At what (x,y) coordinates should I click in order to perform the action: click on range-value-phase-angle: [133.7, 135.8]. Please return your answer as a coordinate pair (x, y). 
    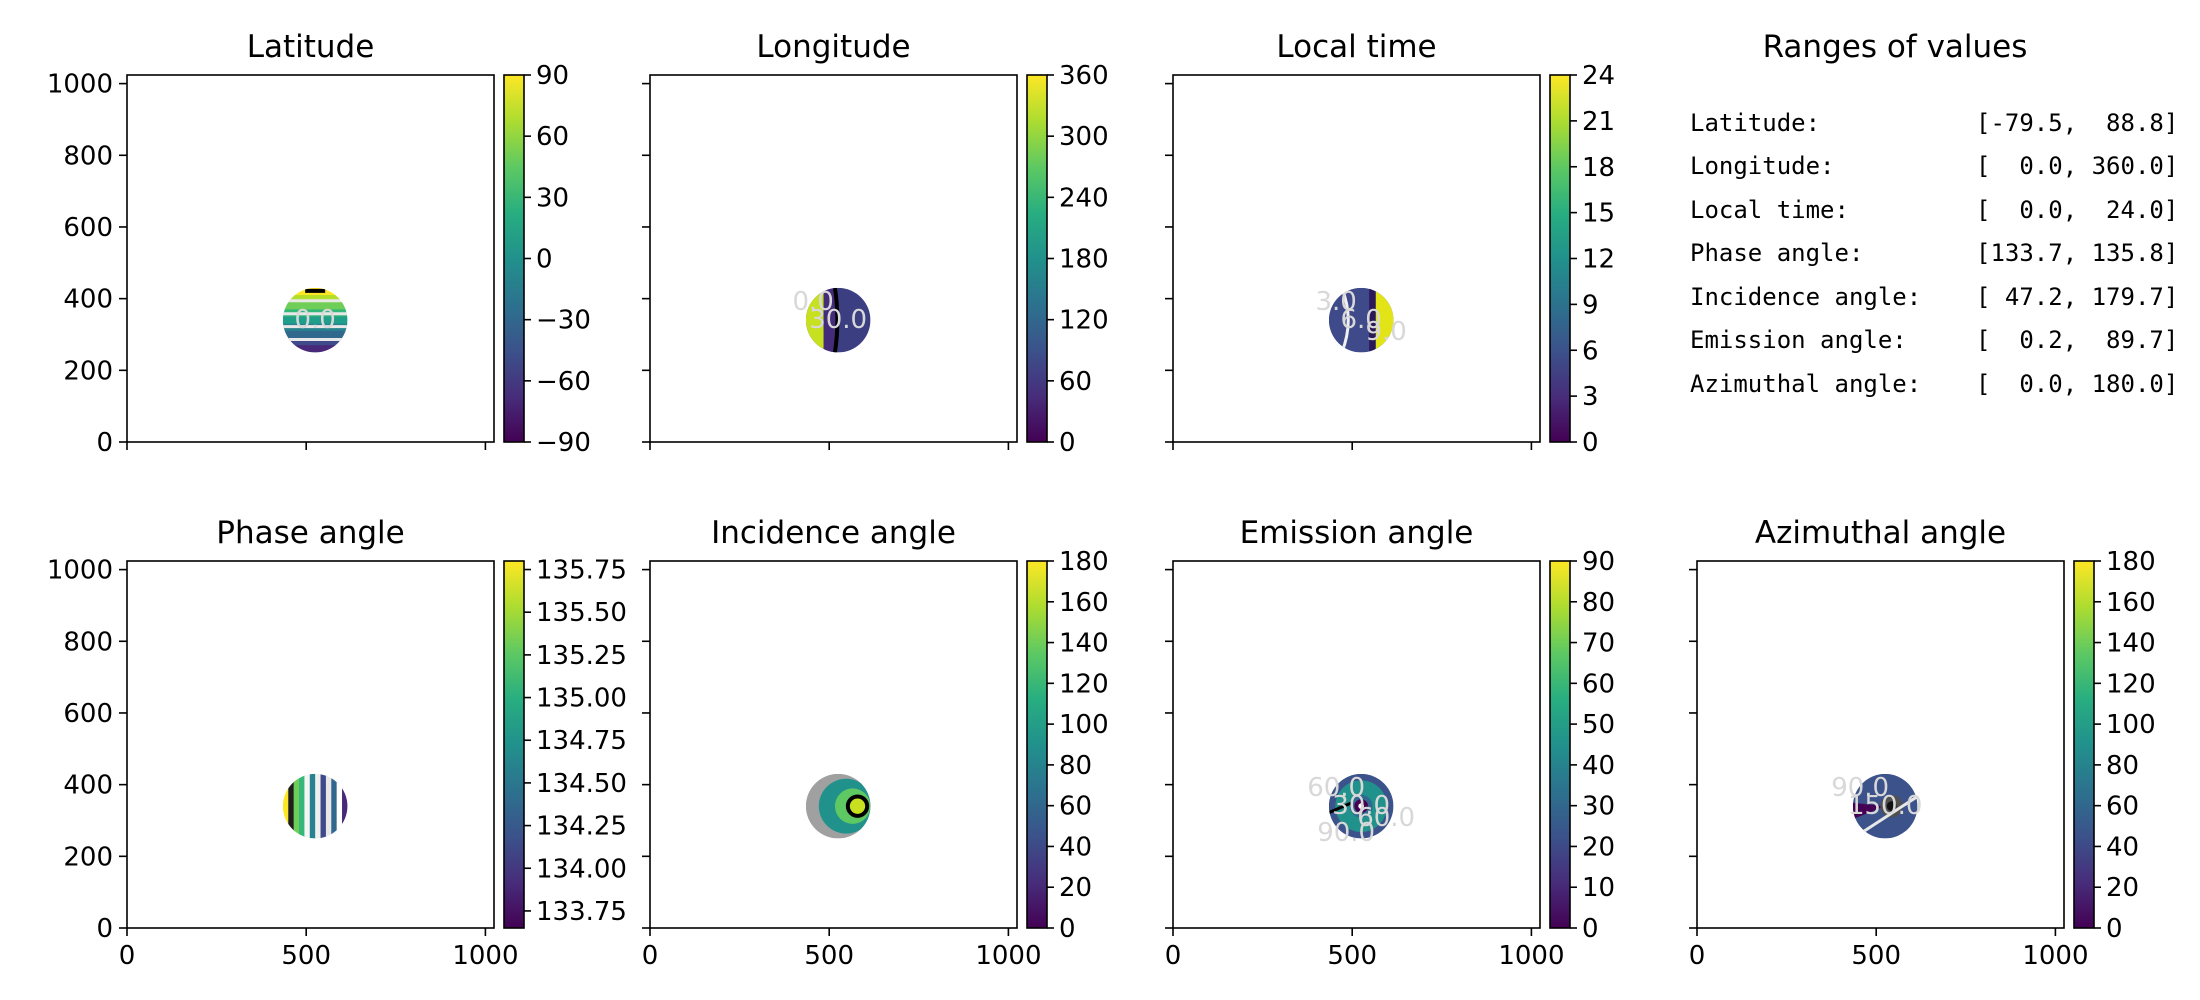
    Looking at the image, I should click on (2077, 253).